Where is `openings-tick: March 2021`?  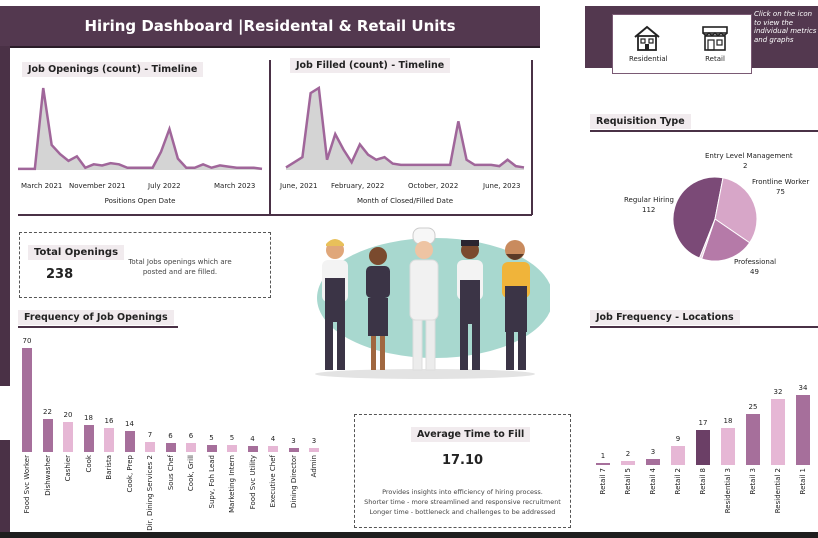 openings-tick: March 2021 is located at coordinates (42, 186).